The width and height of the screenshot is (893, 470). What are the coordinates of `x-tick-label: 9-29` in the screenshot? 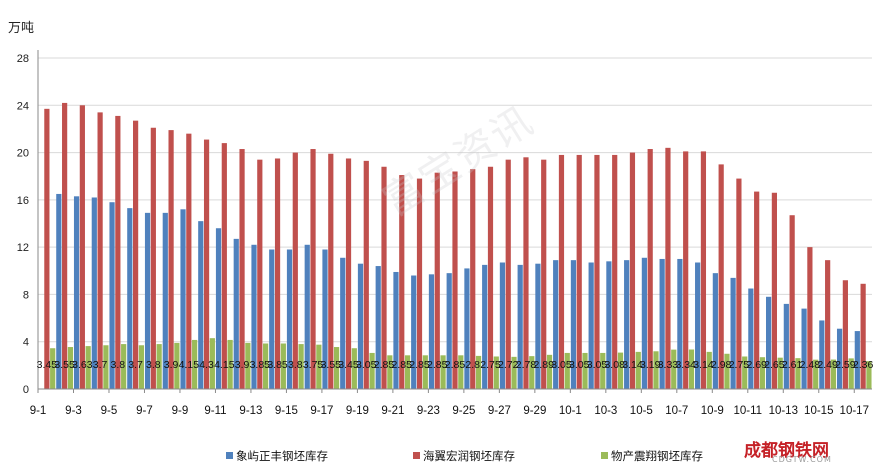 It's located at (534, 411).